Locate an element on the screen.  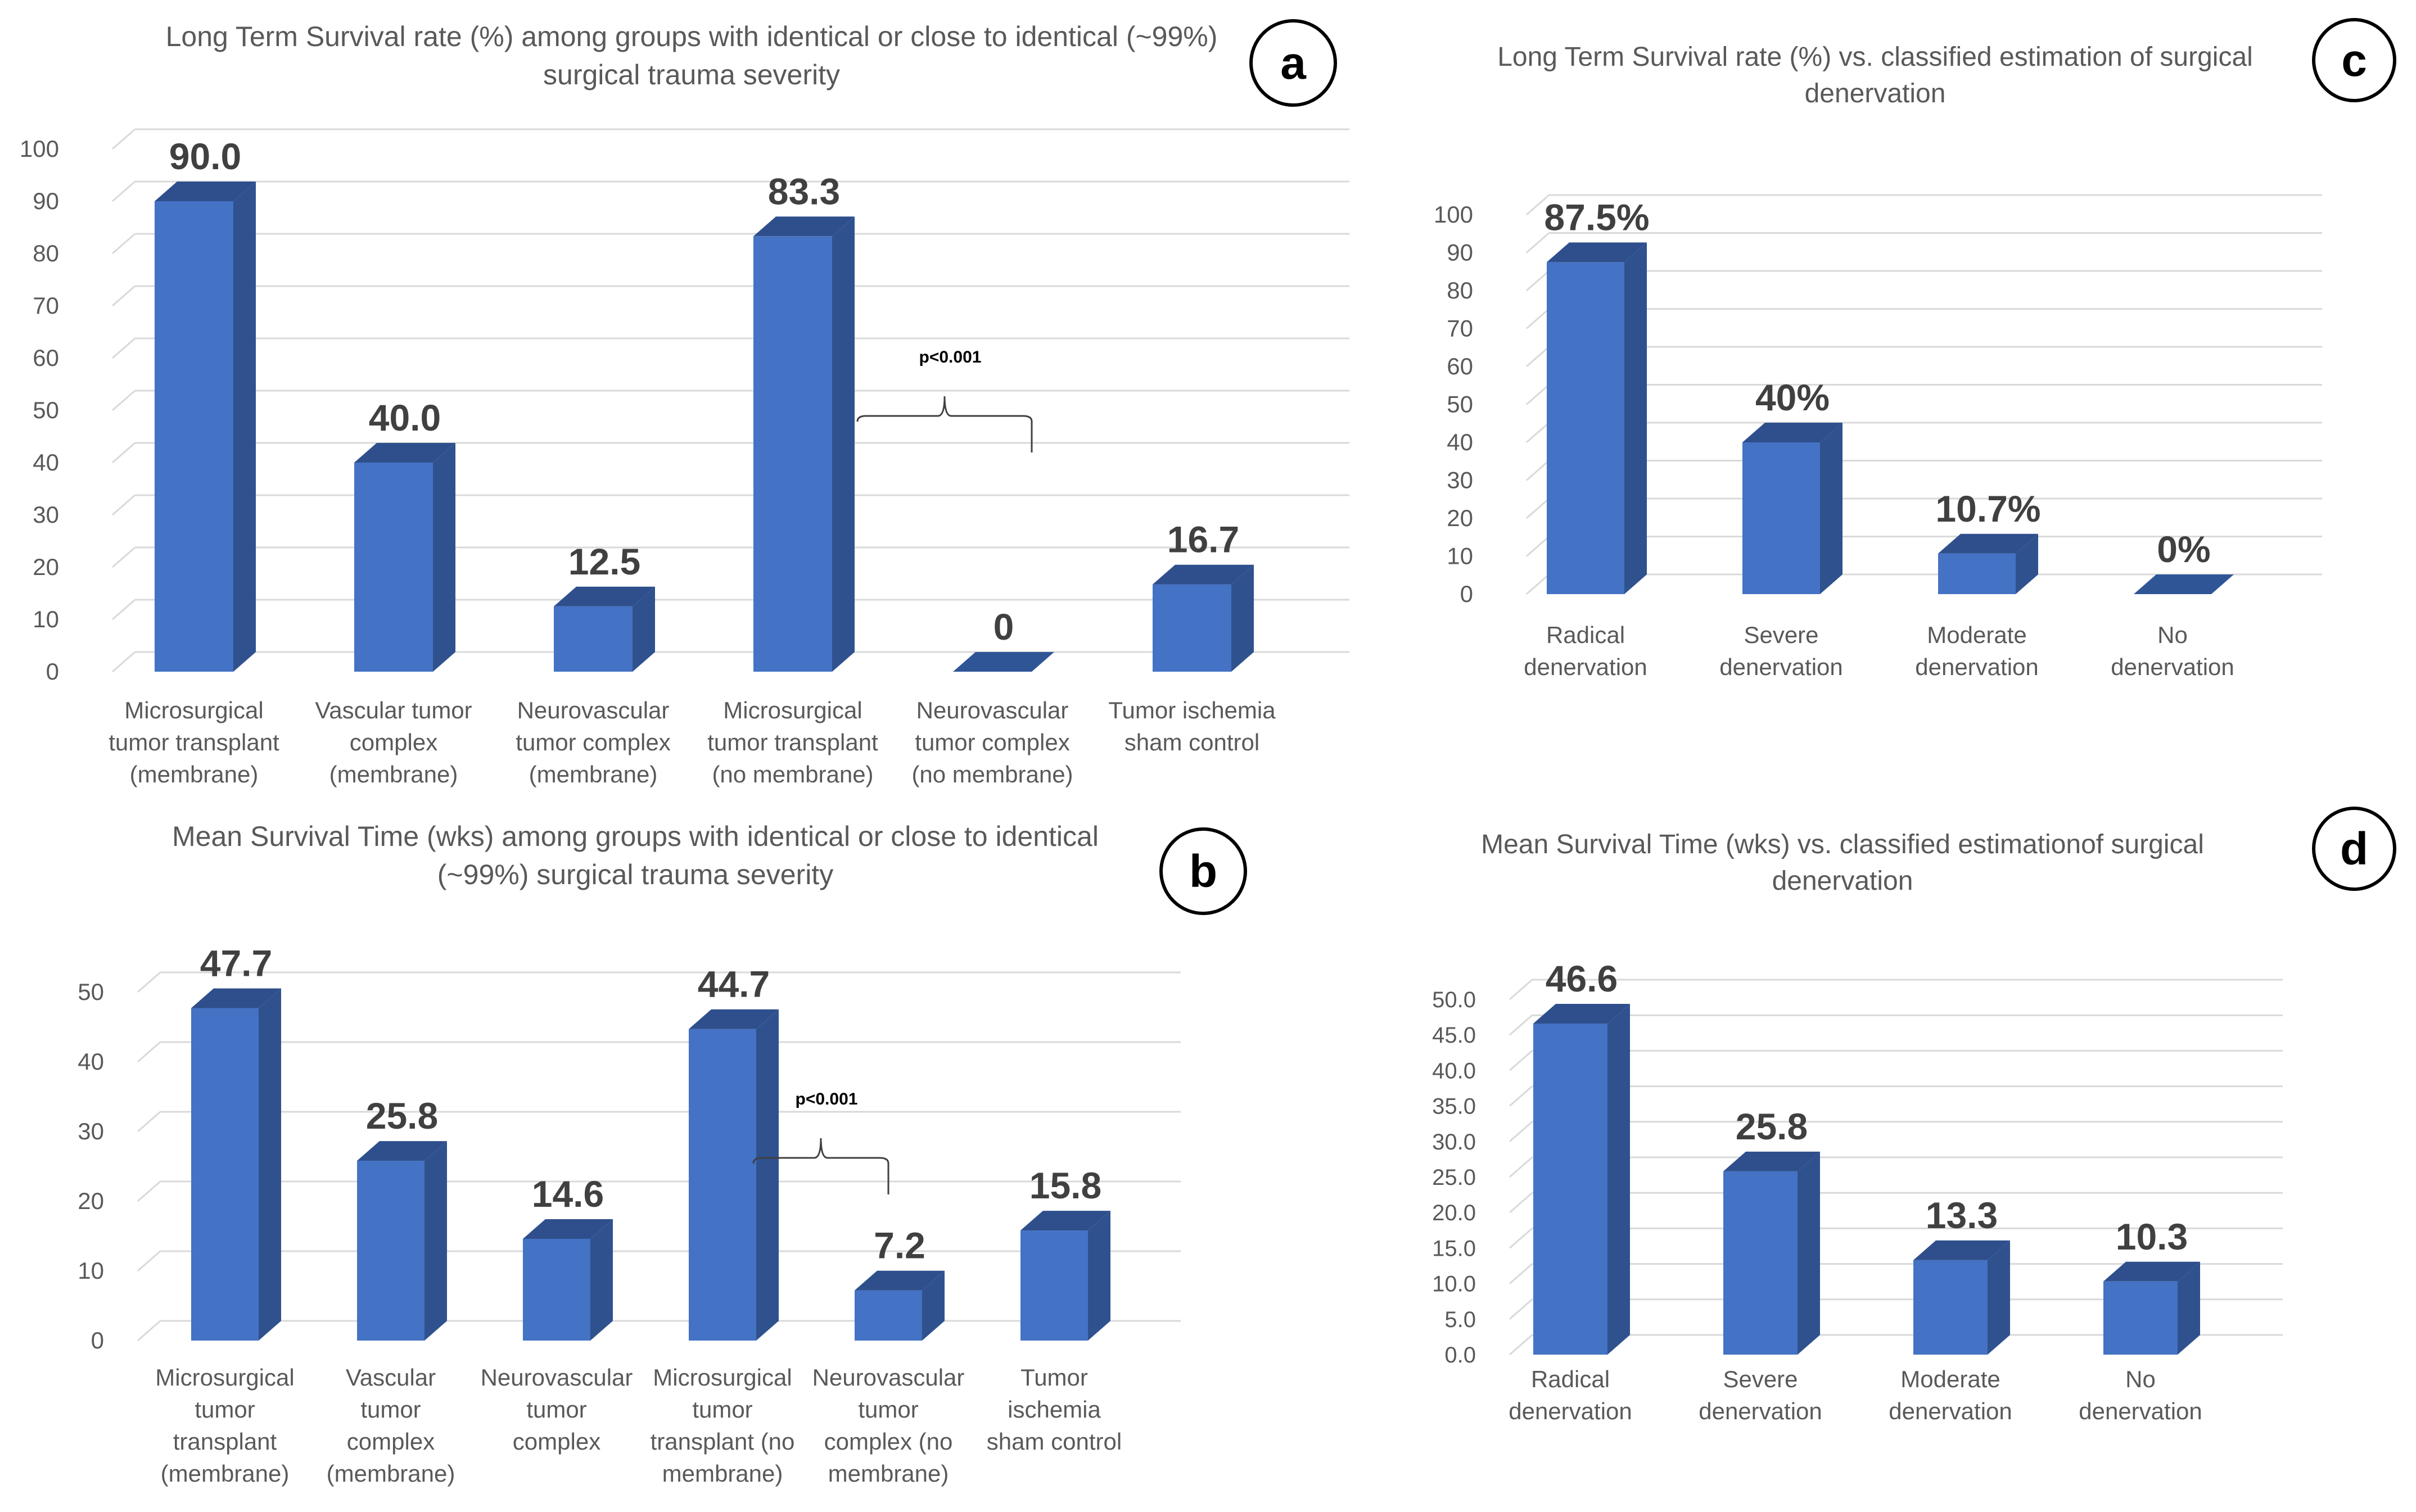
category-label-line: Tumor ischemia is located at coordinates (1192, 710).